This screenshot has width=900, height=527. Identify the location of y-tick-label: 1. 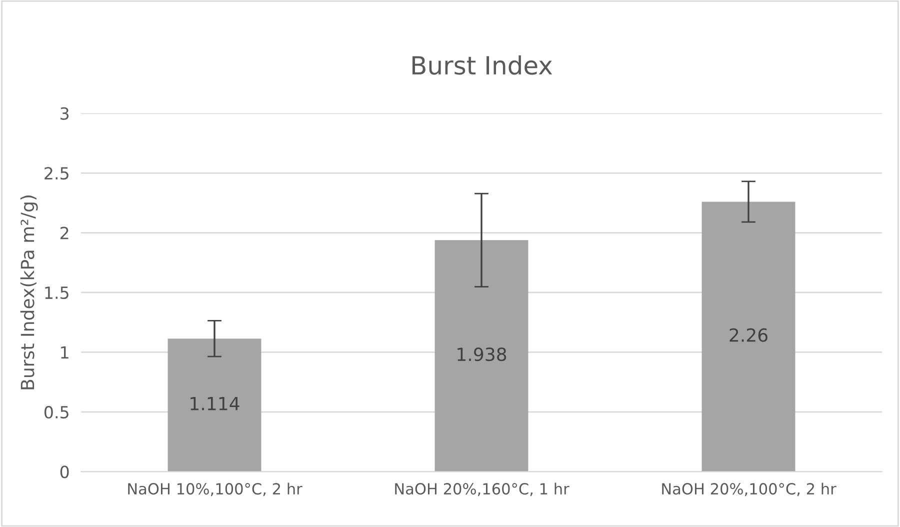
(64, 352).